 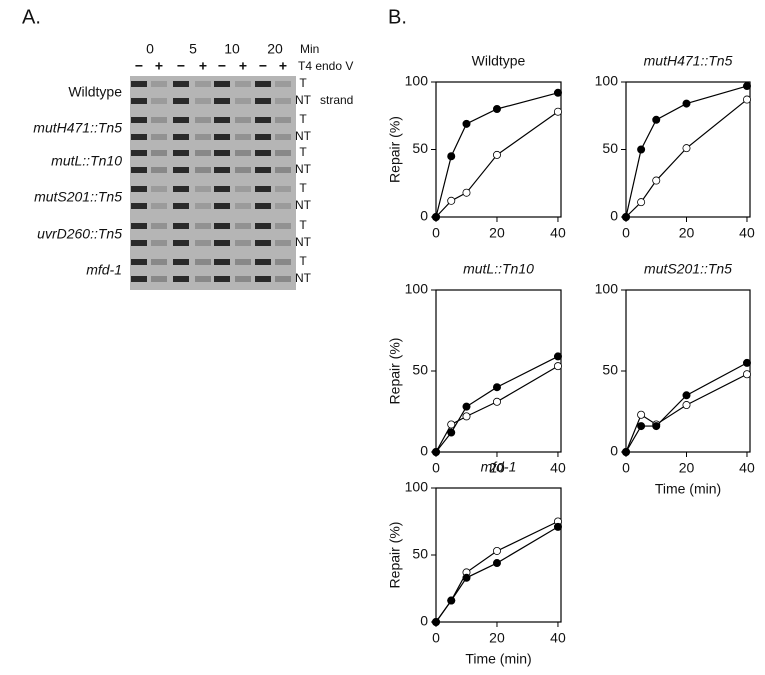 What do you see at coordinates (498, 269) in the screenshot?
I see `chart-title: mutL::Tn10` at bounding box center [498, 269].